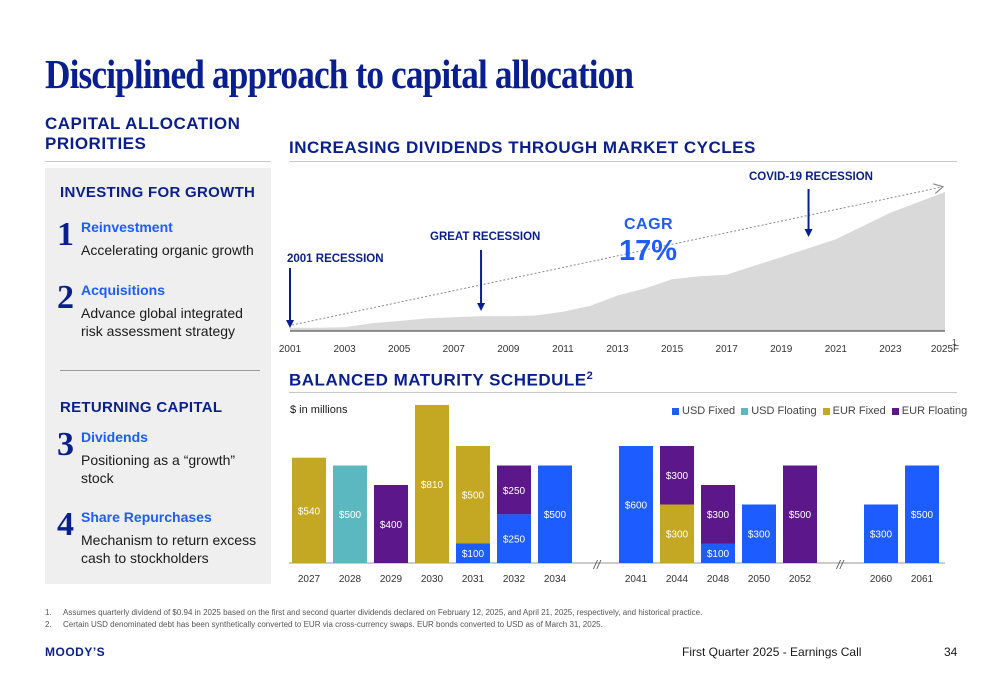  Describe the element at coordinates (890, 349) in the screenshot. I see `dividend-tick-label: 2023` at that location.